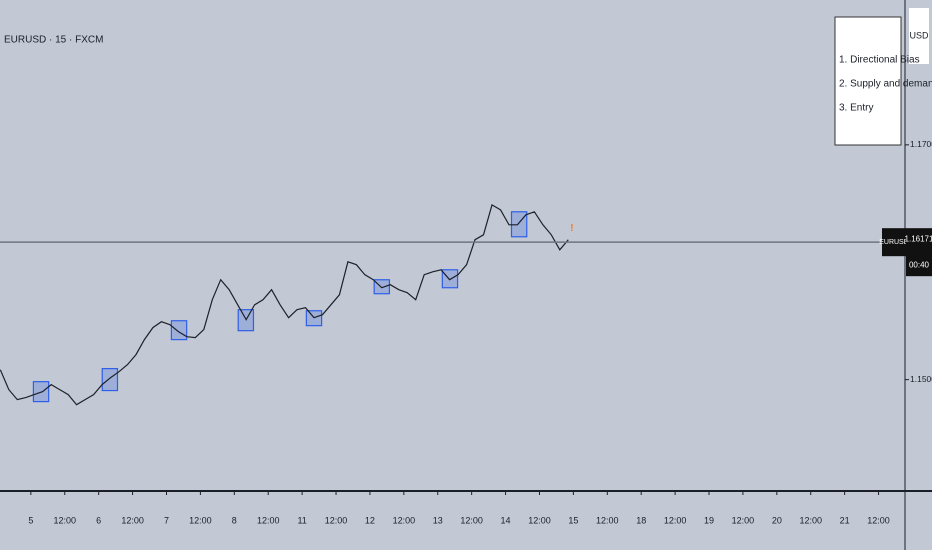 This screenshot has height=550, width=932. I want to click on note: 3. Entry, so click(856, 108).